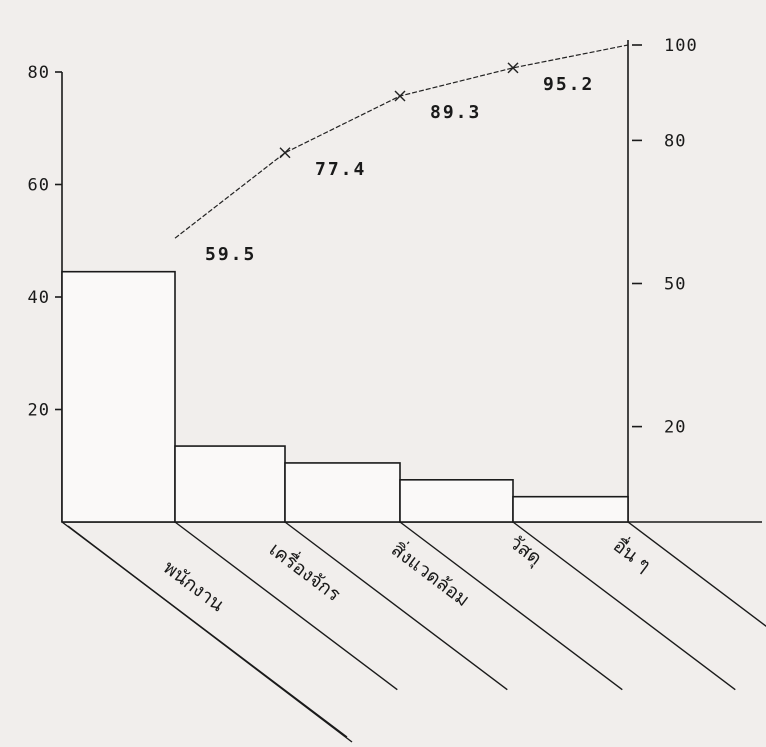 The height and width of the screenshot is (747, 766). I want to click on category-label: พนักงาน, so click(193, 586).